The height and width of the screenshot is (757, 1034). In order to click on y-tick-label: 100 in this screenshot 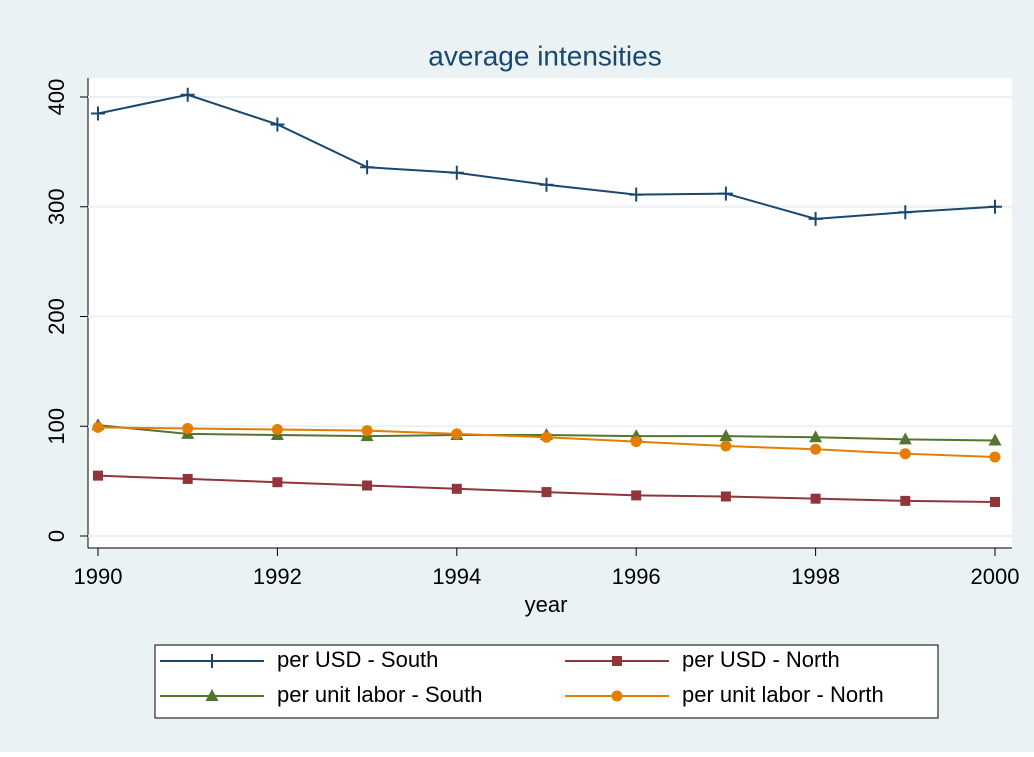, I will do `click(56, 426)`.